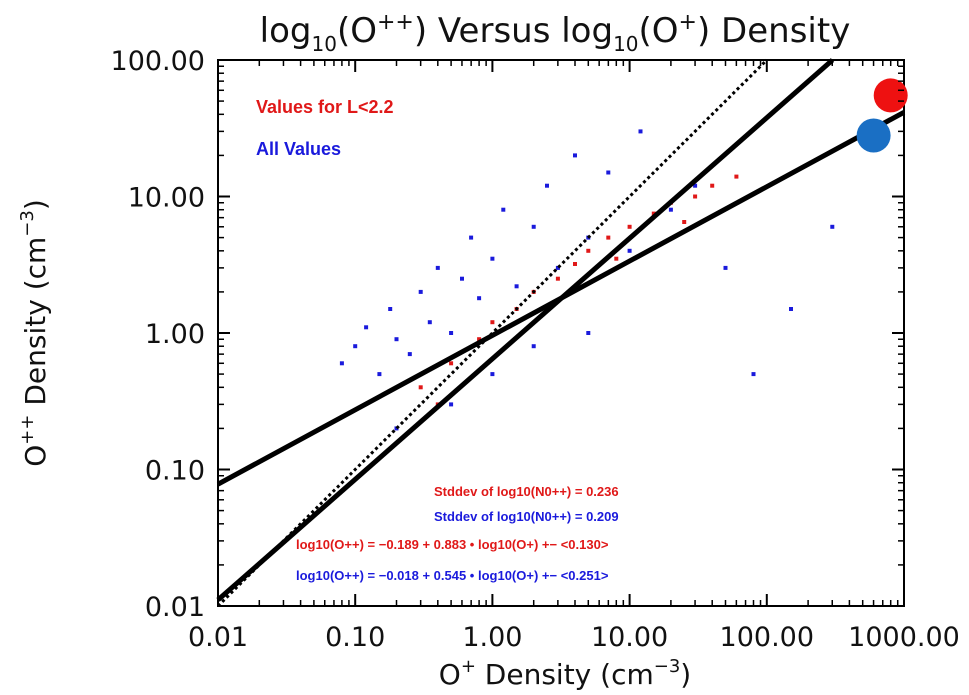 The width and height of the screenshot is (969, 695). What do you see at coordinates (175, 471) in the screenshot?
I see `y-tick-label: 0.10` at bounding box center [175, 471].